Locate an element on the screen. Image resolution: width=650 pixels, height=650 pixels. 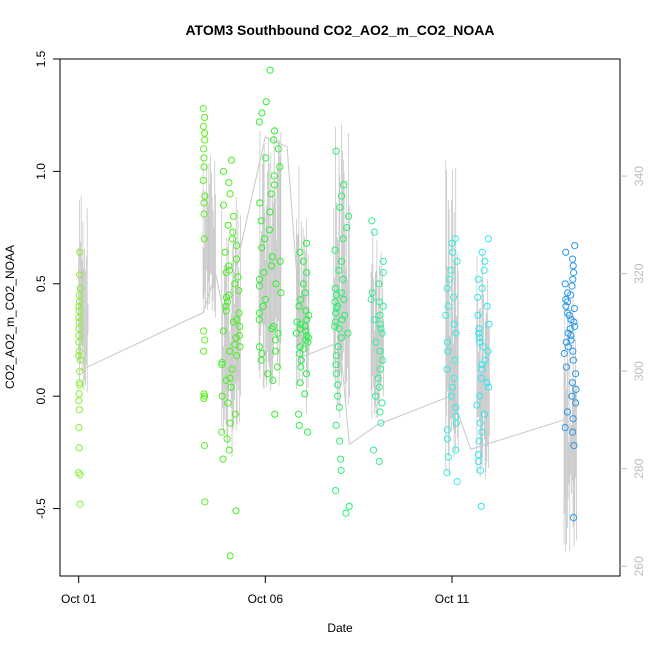
y2-tick-label: 300 is located at coordinates (639, 371).